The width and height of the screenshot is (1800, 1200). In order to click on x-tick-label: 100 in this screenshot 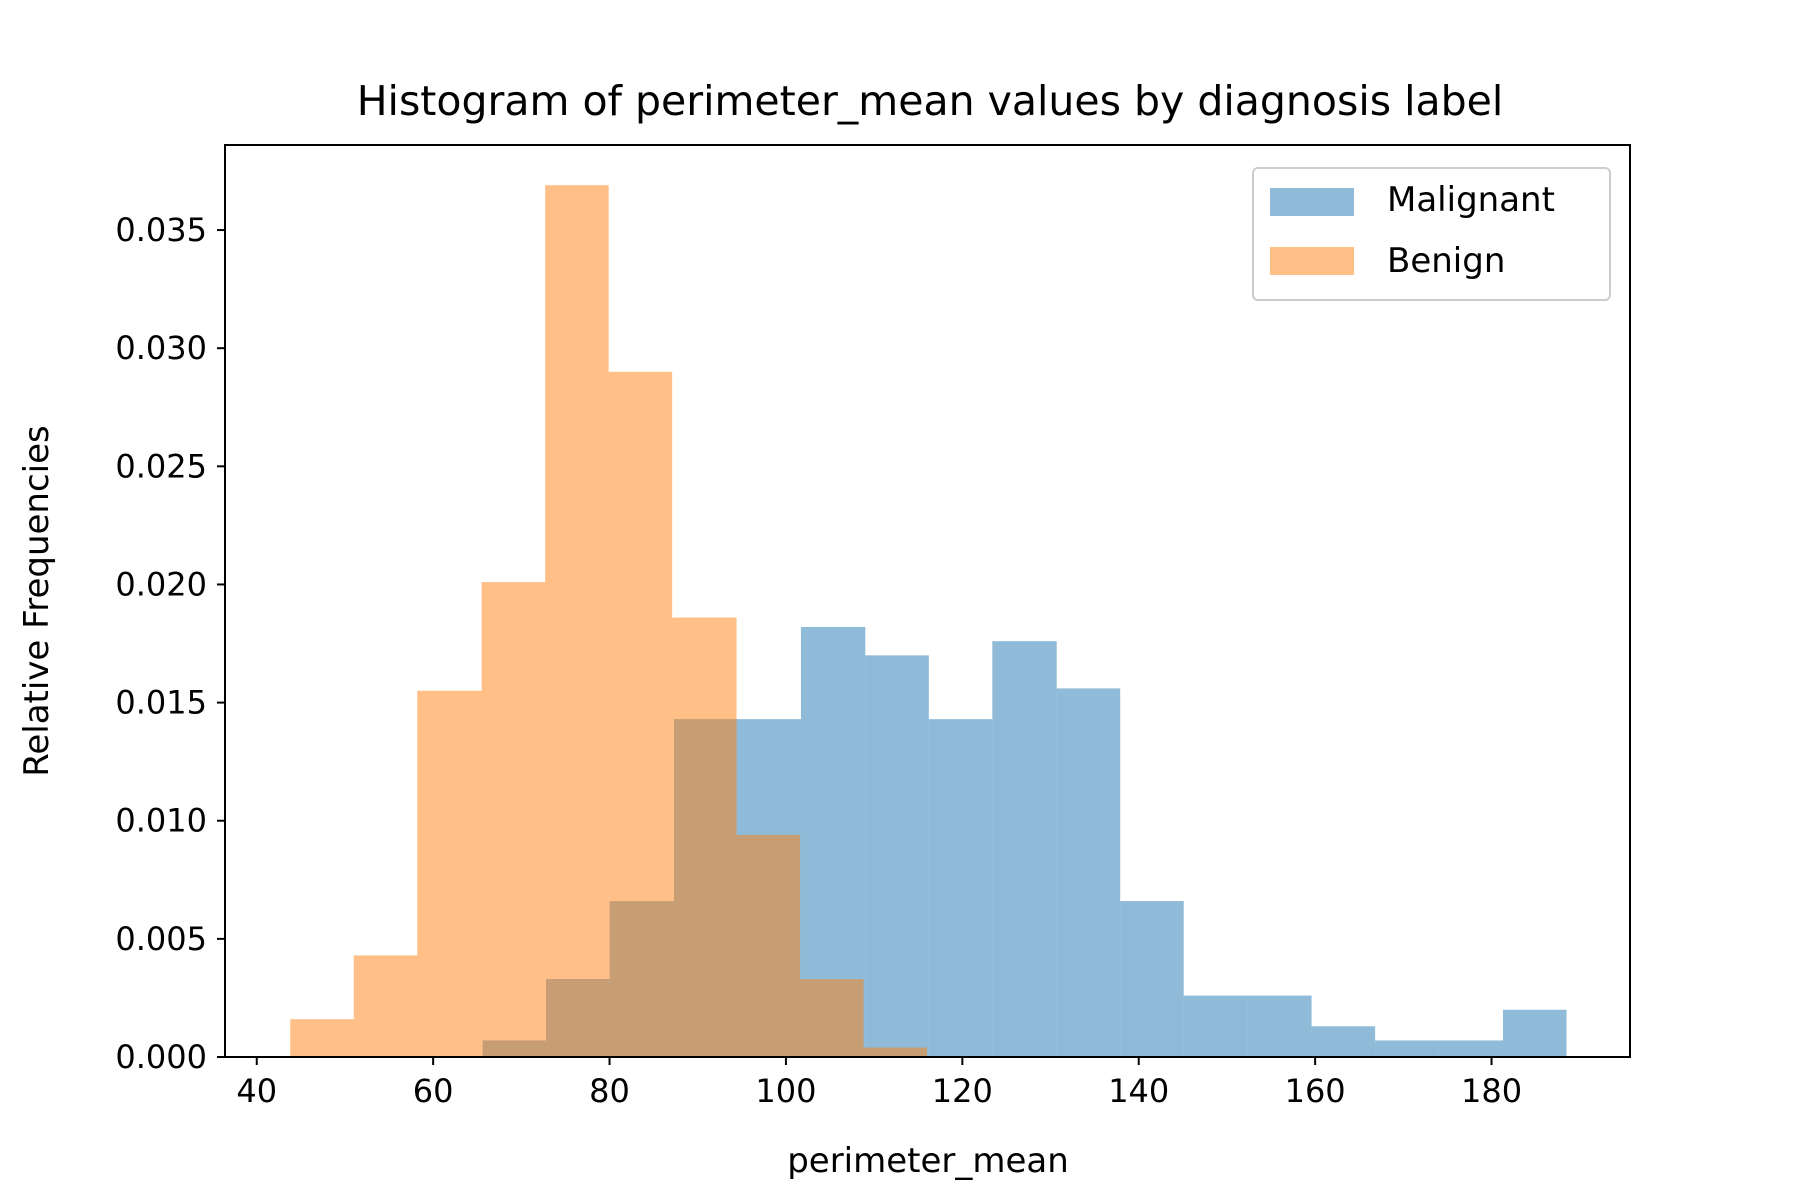, I will do `click(785, 1091)`.